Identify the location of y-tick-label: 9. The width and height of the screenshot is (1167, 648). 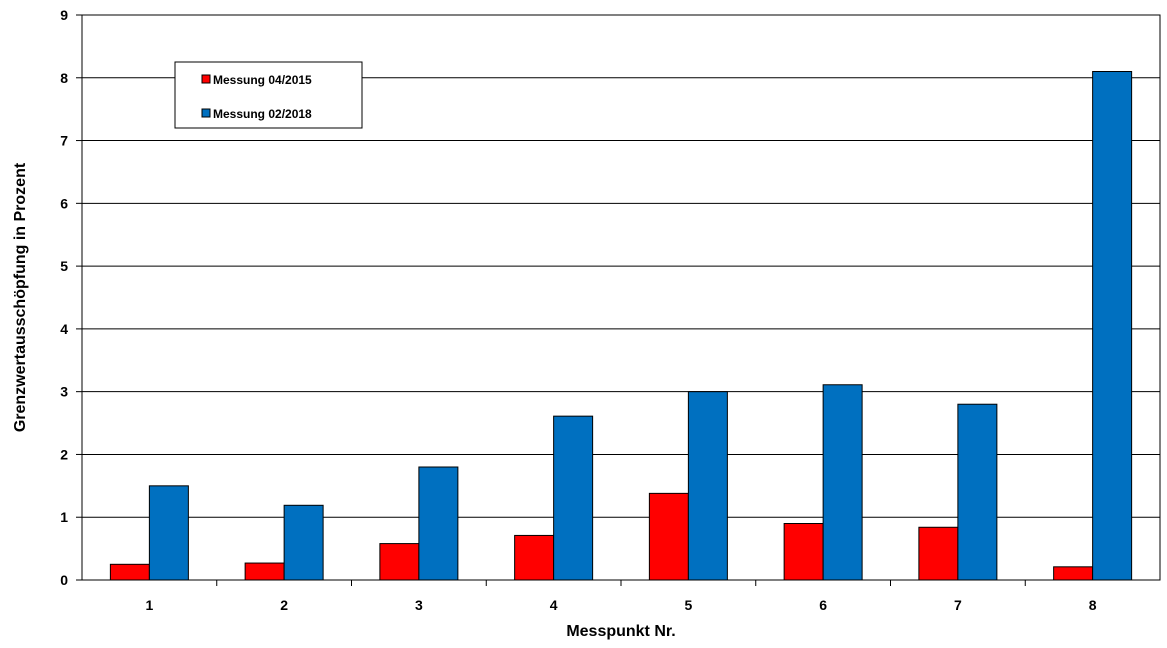
(64, 15).